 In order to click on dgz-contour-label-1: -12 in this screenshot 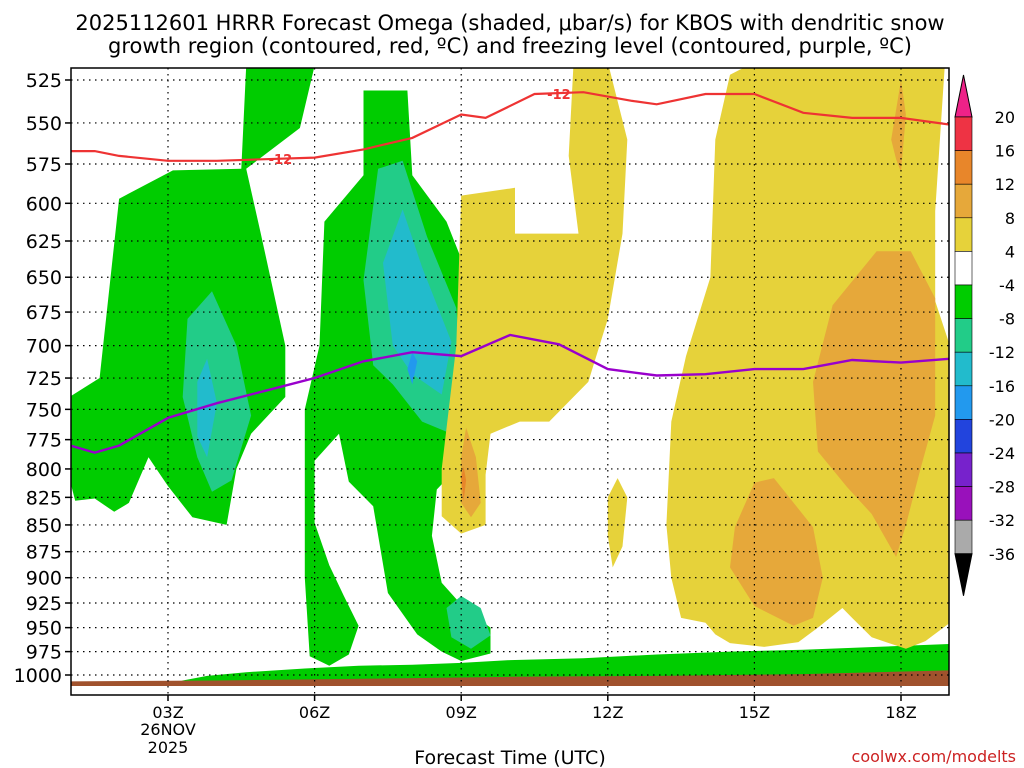, I will do `click(559, 95)`.